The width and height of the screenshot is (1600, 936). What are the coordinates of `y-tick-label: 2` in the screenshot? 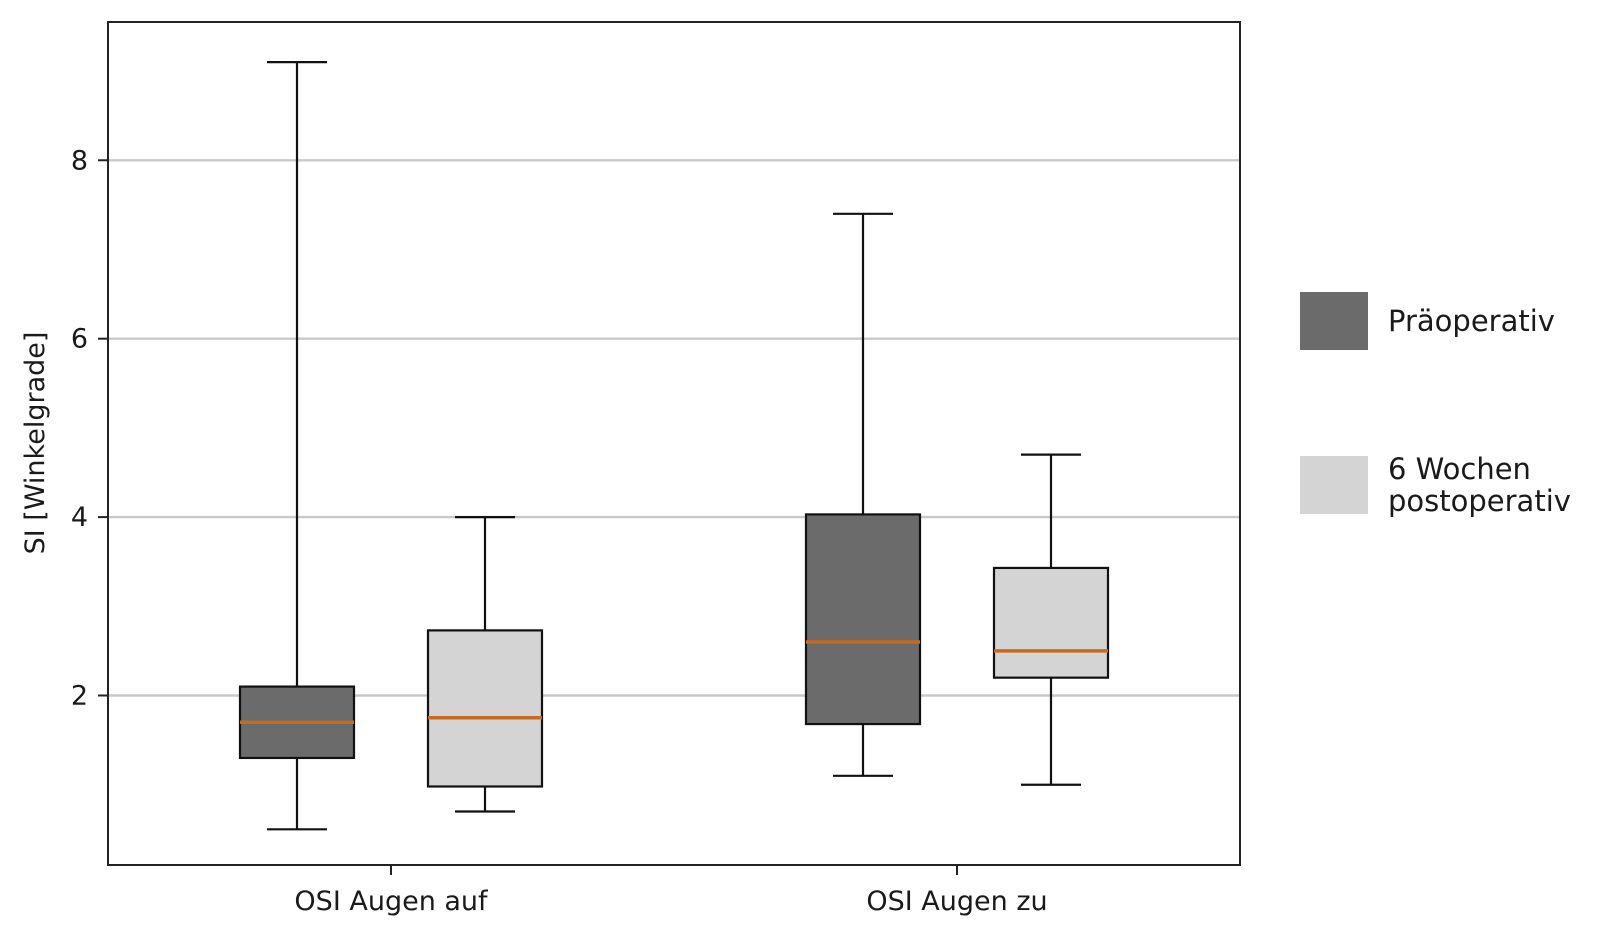 It's located at (79, 696).